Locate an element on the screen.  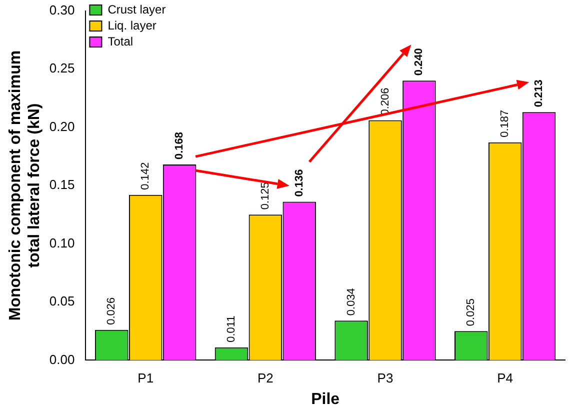
data-label: 0.034 is located at coordinates (351, 302).